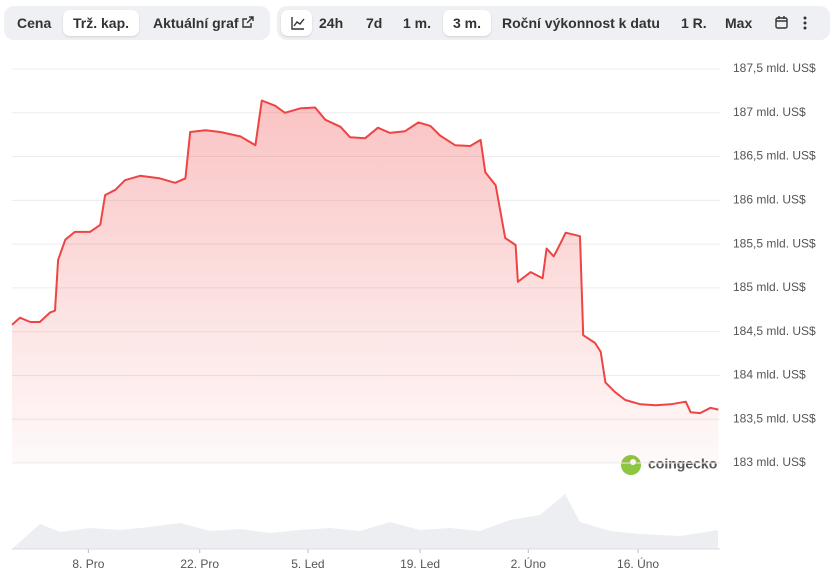 The width and height of the screenshot is (837, 576). I want to click on x-tick-label: 16. Úno, so click(638, 563).